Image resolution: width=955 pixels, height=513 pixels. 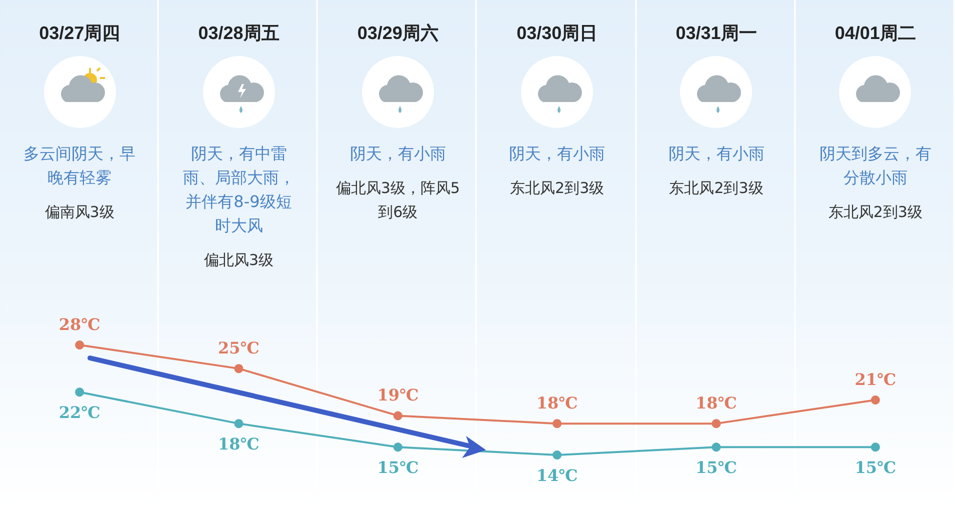 What do you see at coordinates (79, 33) in the screenshot?
I see `x-tick-label: 03/27周四` at bounding box center [79, 33].